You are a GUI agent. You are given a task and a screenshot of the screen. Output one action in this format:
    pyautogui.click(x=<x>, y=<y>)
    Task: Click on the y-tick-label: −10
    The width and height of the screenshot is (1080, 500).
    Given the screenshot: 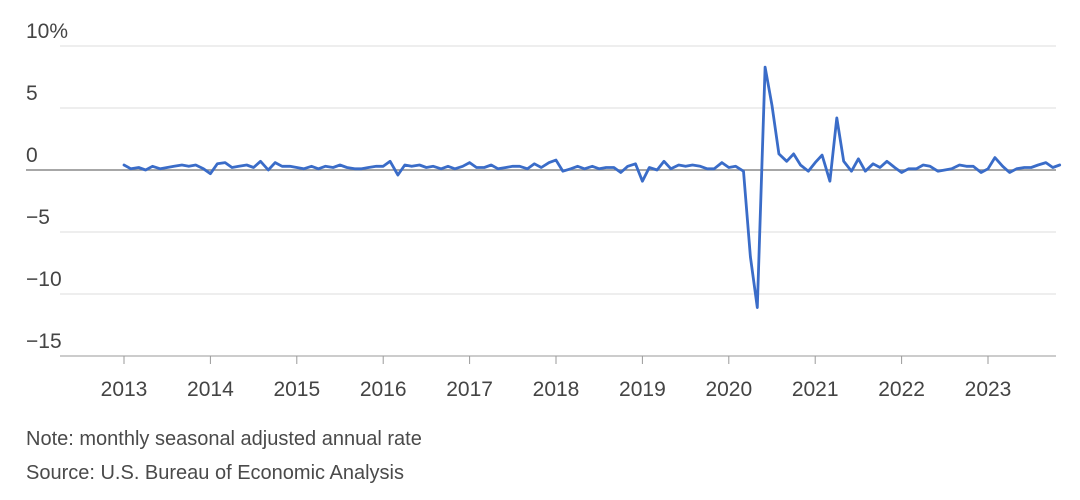 What is the action you would take?
    pyautogui.click(x=44, y=279)
    